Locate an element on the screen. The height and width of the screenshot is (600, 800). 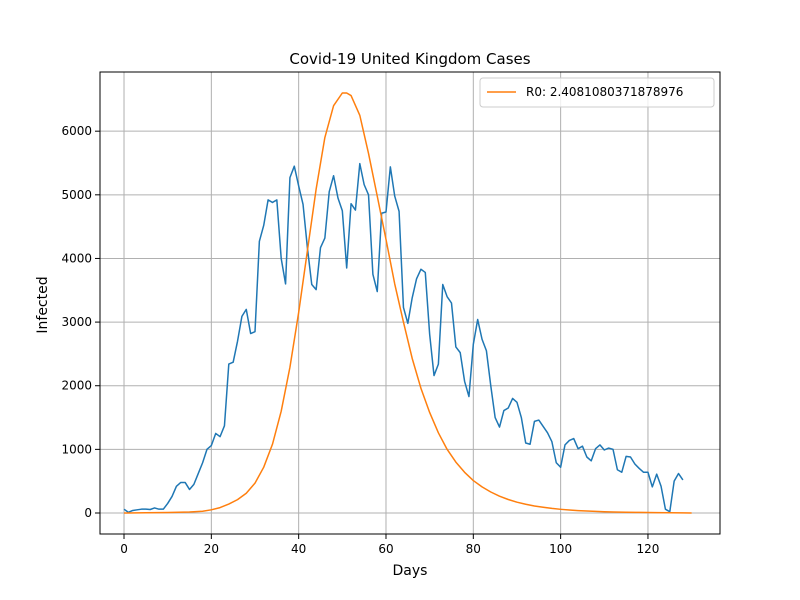
legend-label-model: R0: 2.4081080371878976 is located at coordinates (604, 92).